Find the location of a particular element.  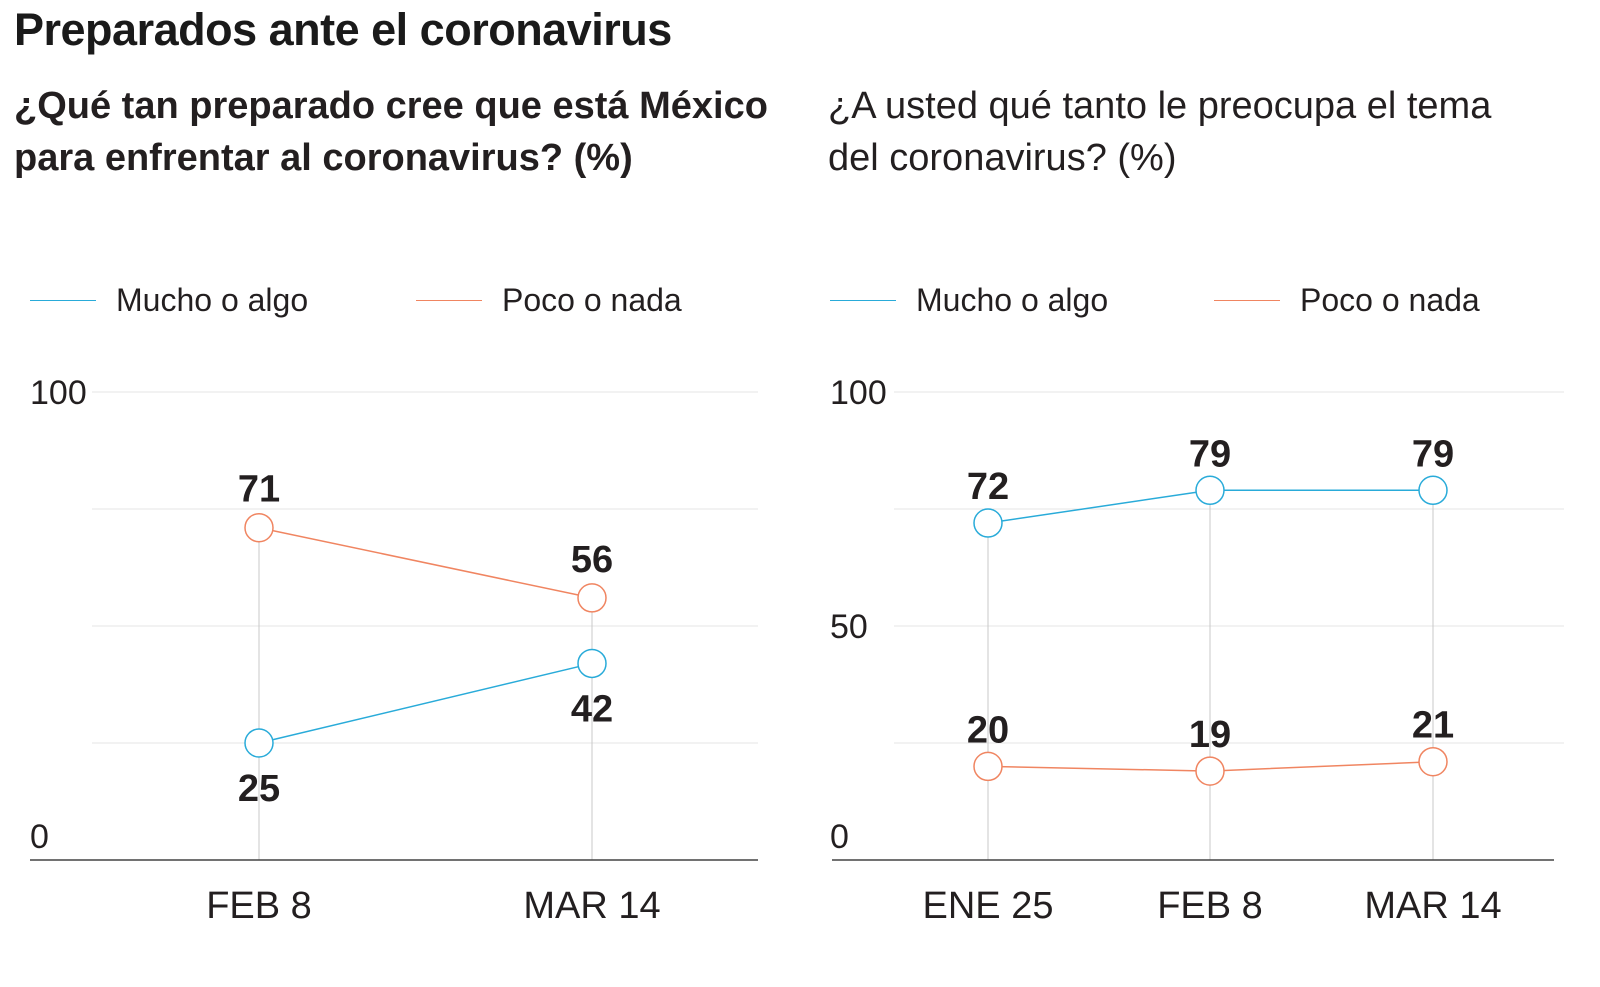

series-line-mucho is located at coordinates (425, 703).